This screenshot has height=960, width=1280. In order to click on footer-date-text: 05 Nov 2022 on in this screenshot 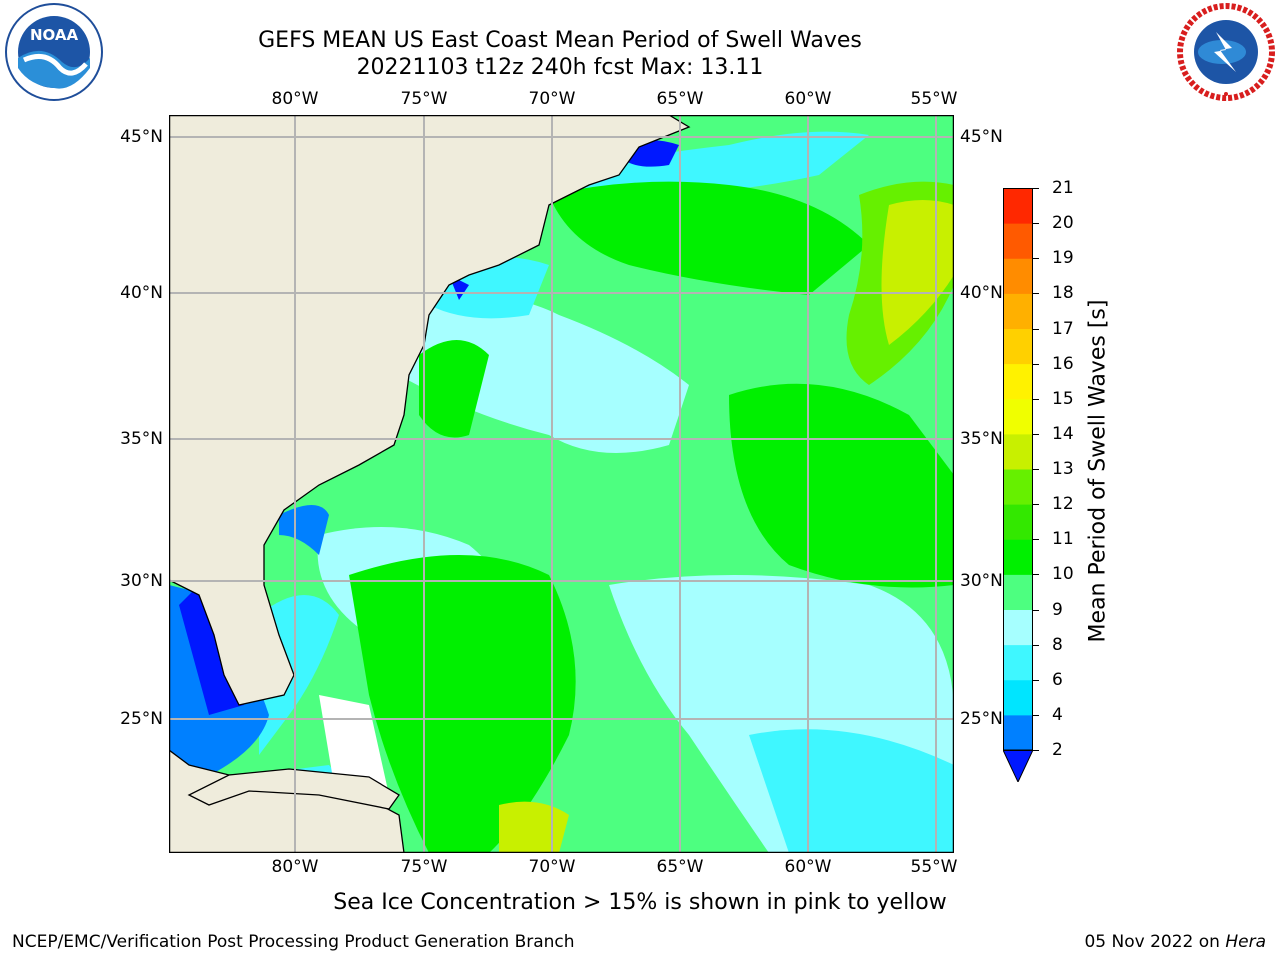, I will do `click(1152, 942)`.